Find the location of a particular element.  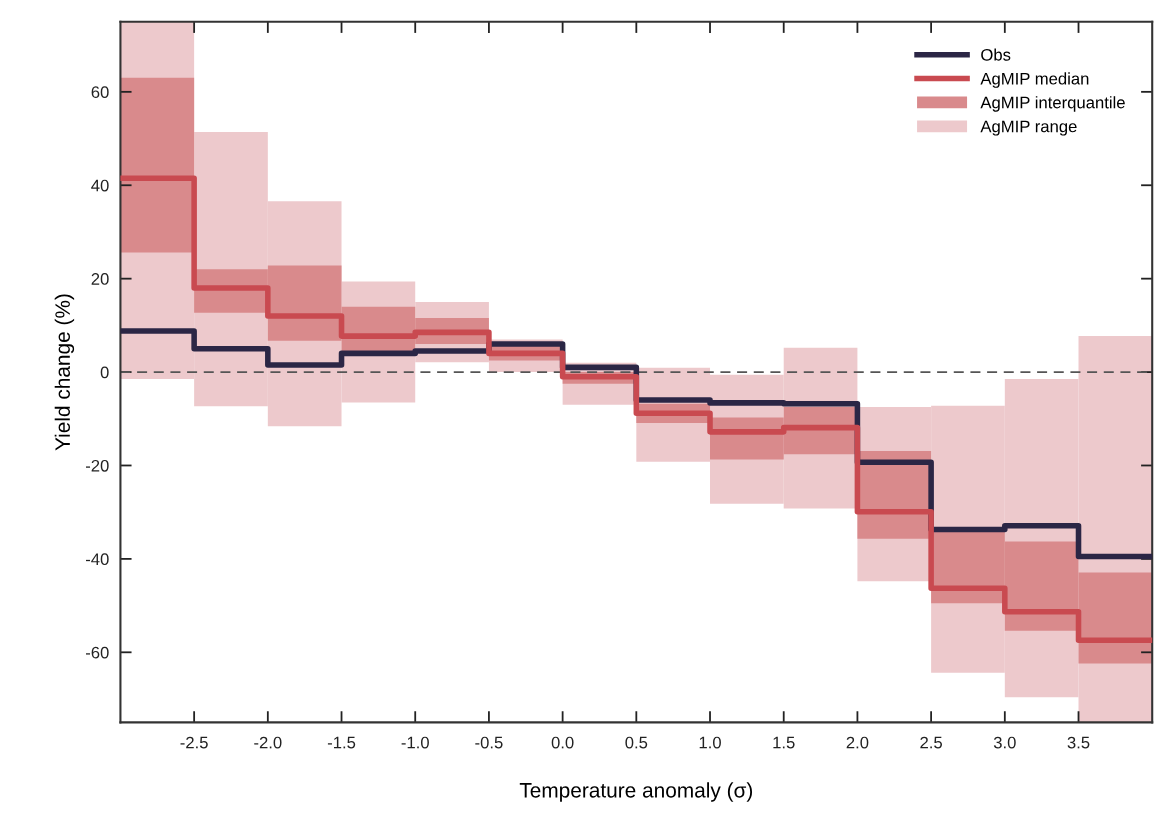

legend-label: Obs is located at coordinates (996, 54).